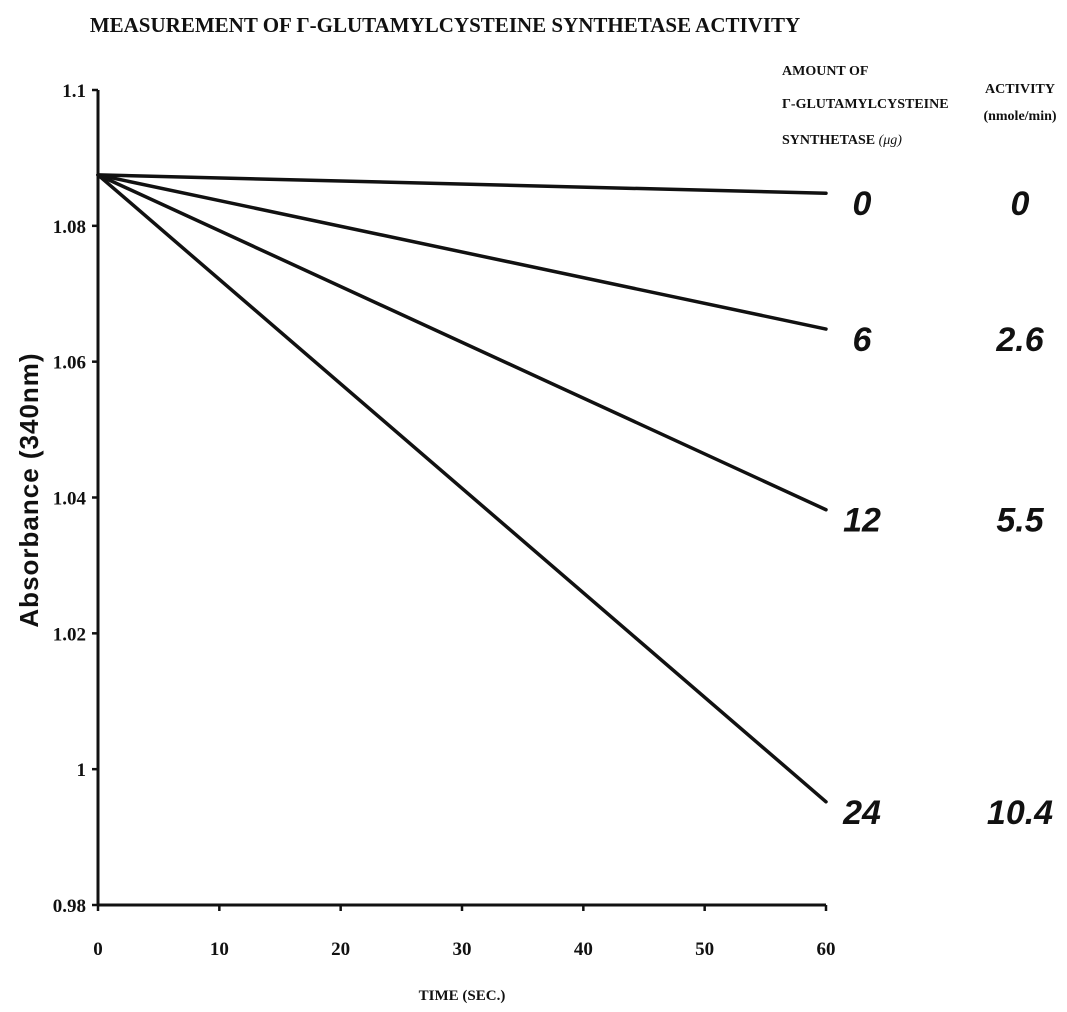  What do you see at coordinates (464, 932) in the screenshot?
I see `x-axis-ticks: 0 10 20 30 40 50 60` at bounding box center [464, 932].